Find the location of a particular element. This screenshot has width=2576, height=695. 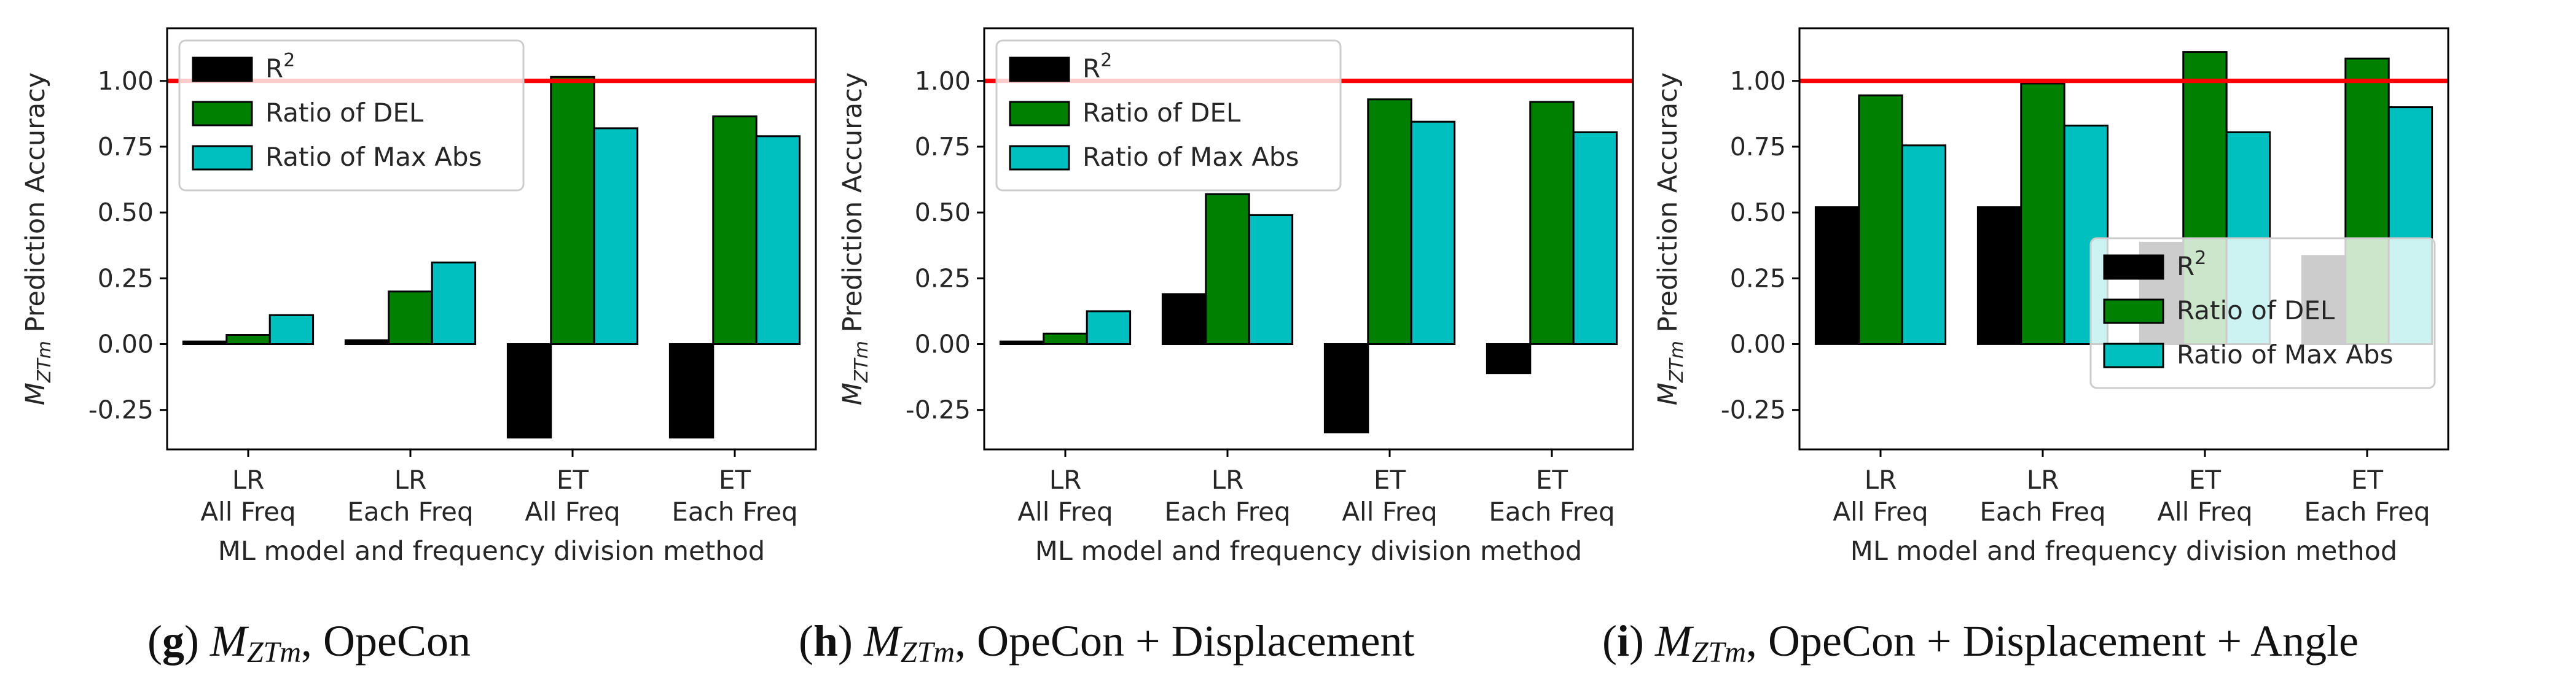

y-tick-label: 0.75 is located at coordinates (126, 146).